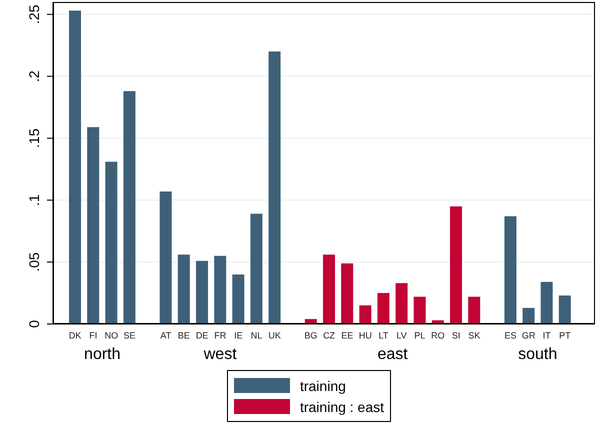 This screenshot has height=428, width=597. I want to click on x-tick-label: EE, so click(347, 335).